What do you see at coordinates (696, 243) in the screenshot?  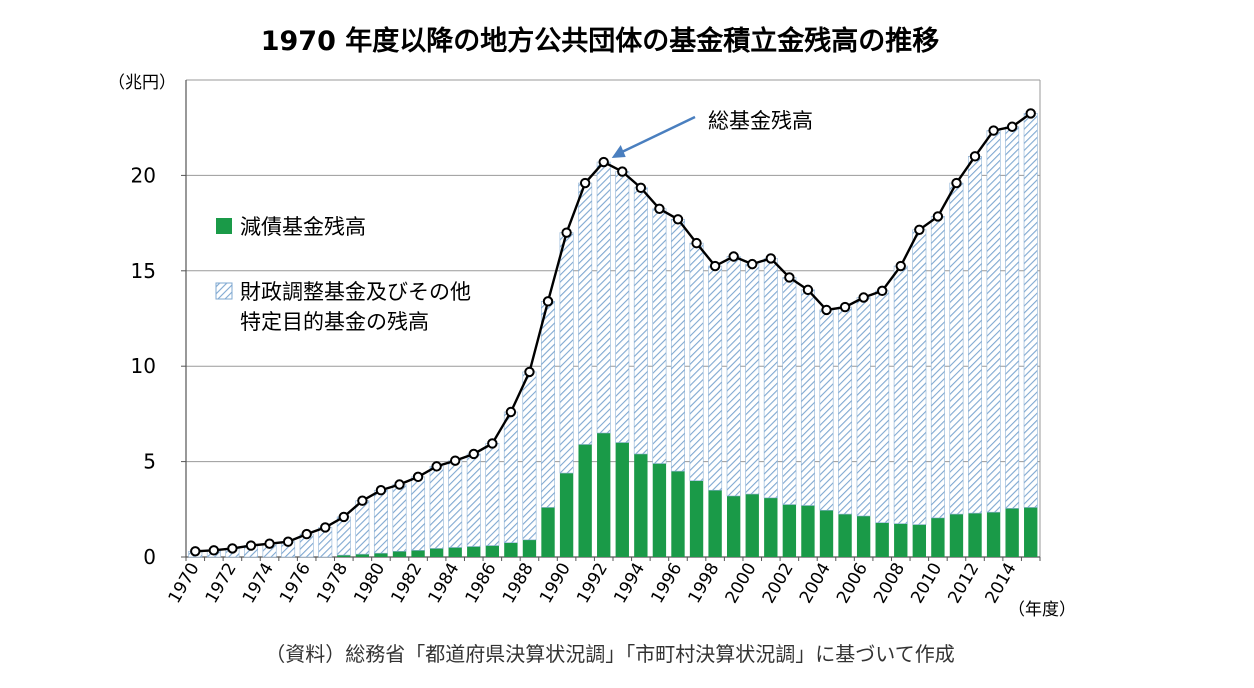 I see `total-point-1997` at bounding box center [696, 243].